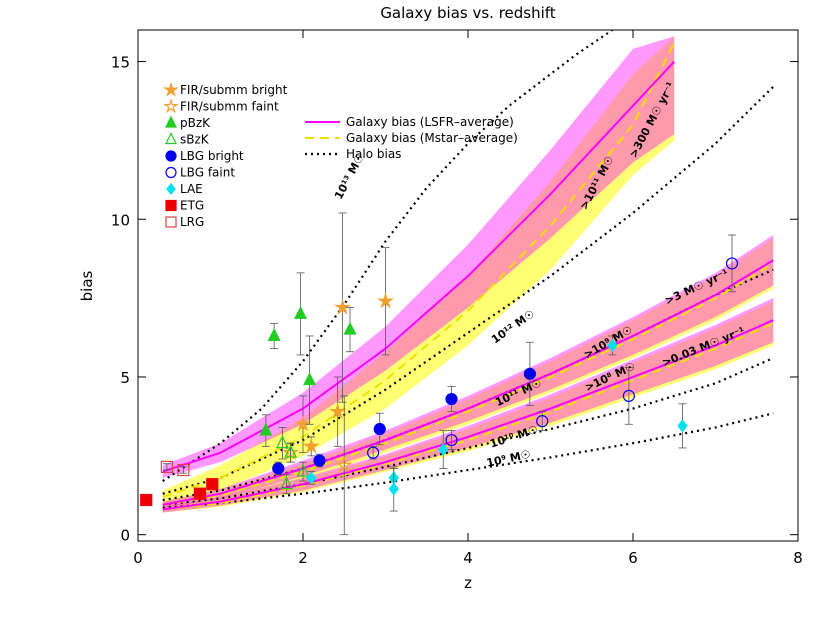  Describe the element at coordinates (468, 558) in the screenshot. I see `x-tick-label: 4` at that location.